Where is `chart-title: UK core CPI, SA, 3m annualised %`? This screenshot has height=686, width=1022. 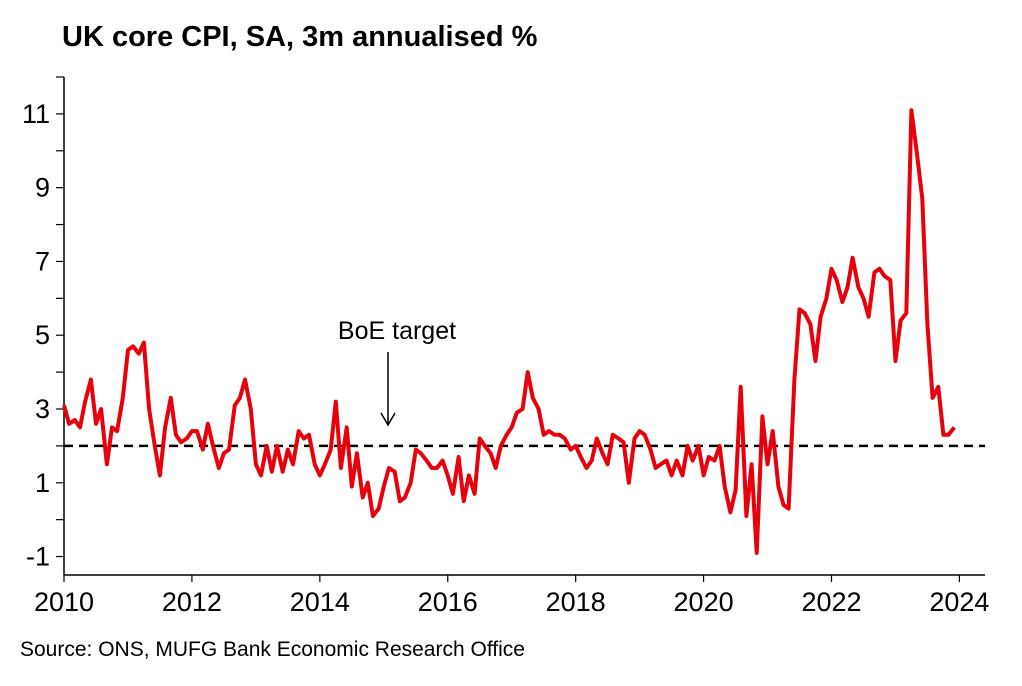
chart-title: UK core CPI, SA, 3m annualised % is located at coordinates (300, 37).